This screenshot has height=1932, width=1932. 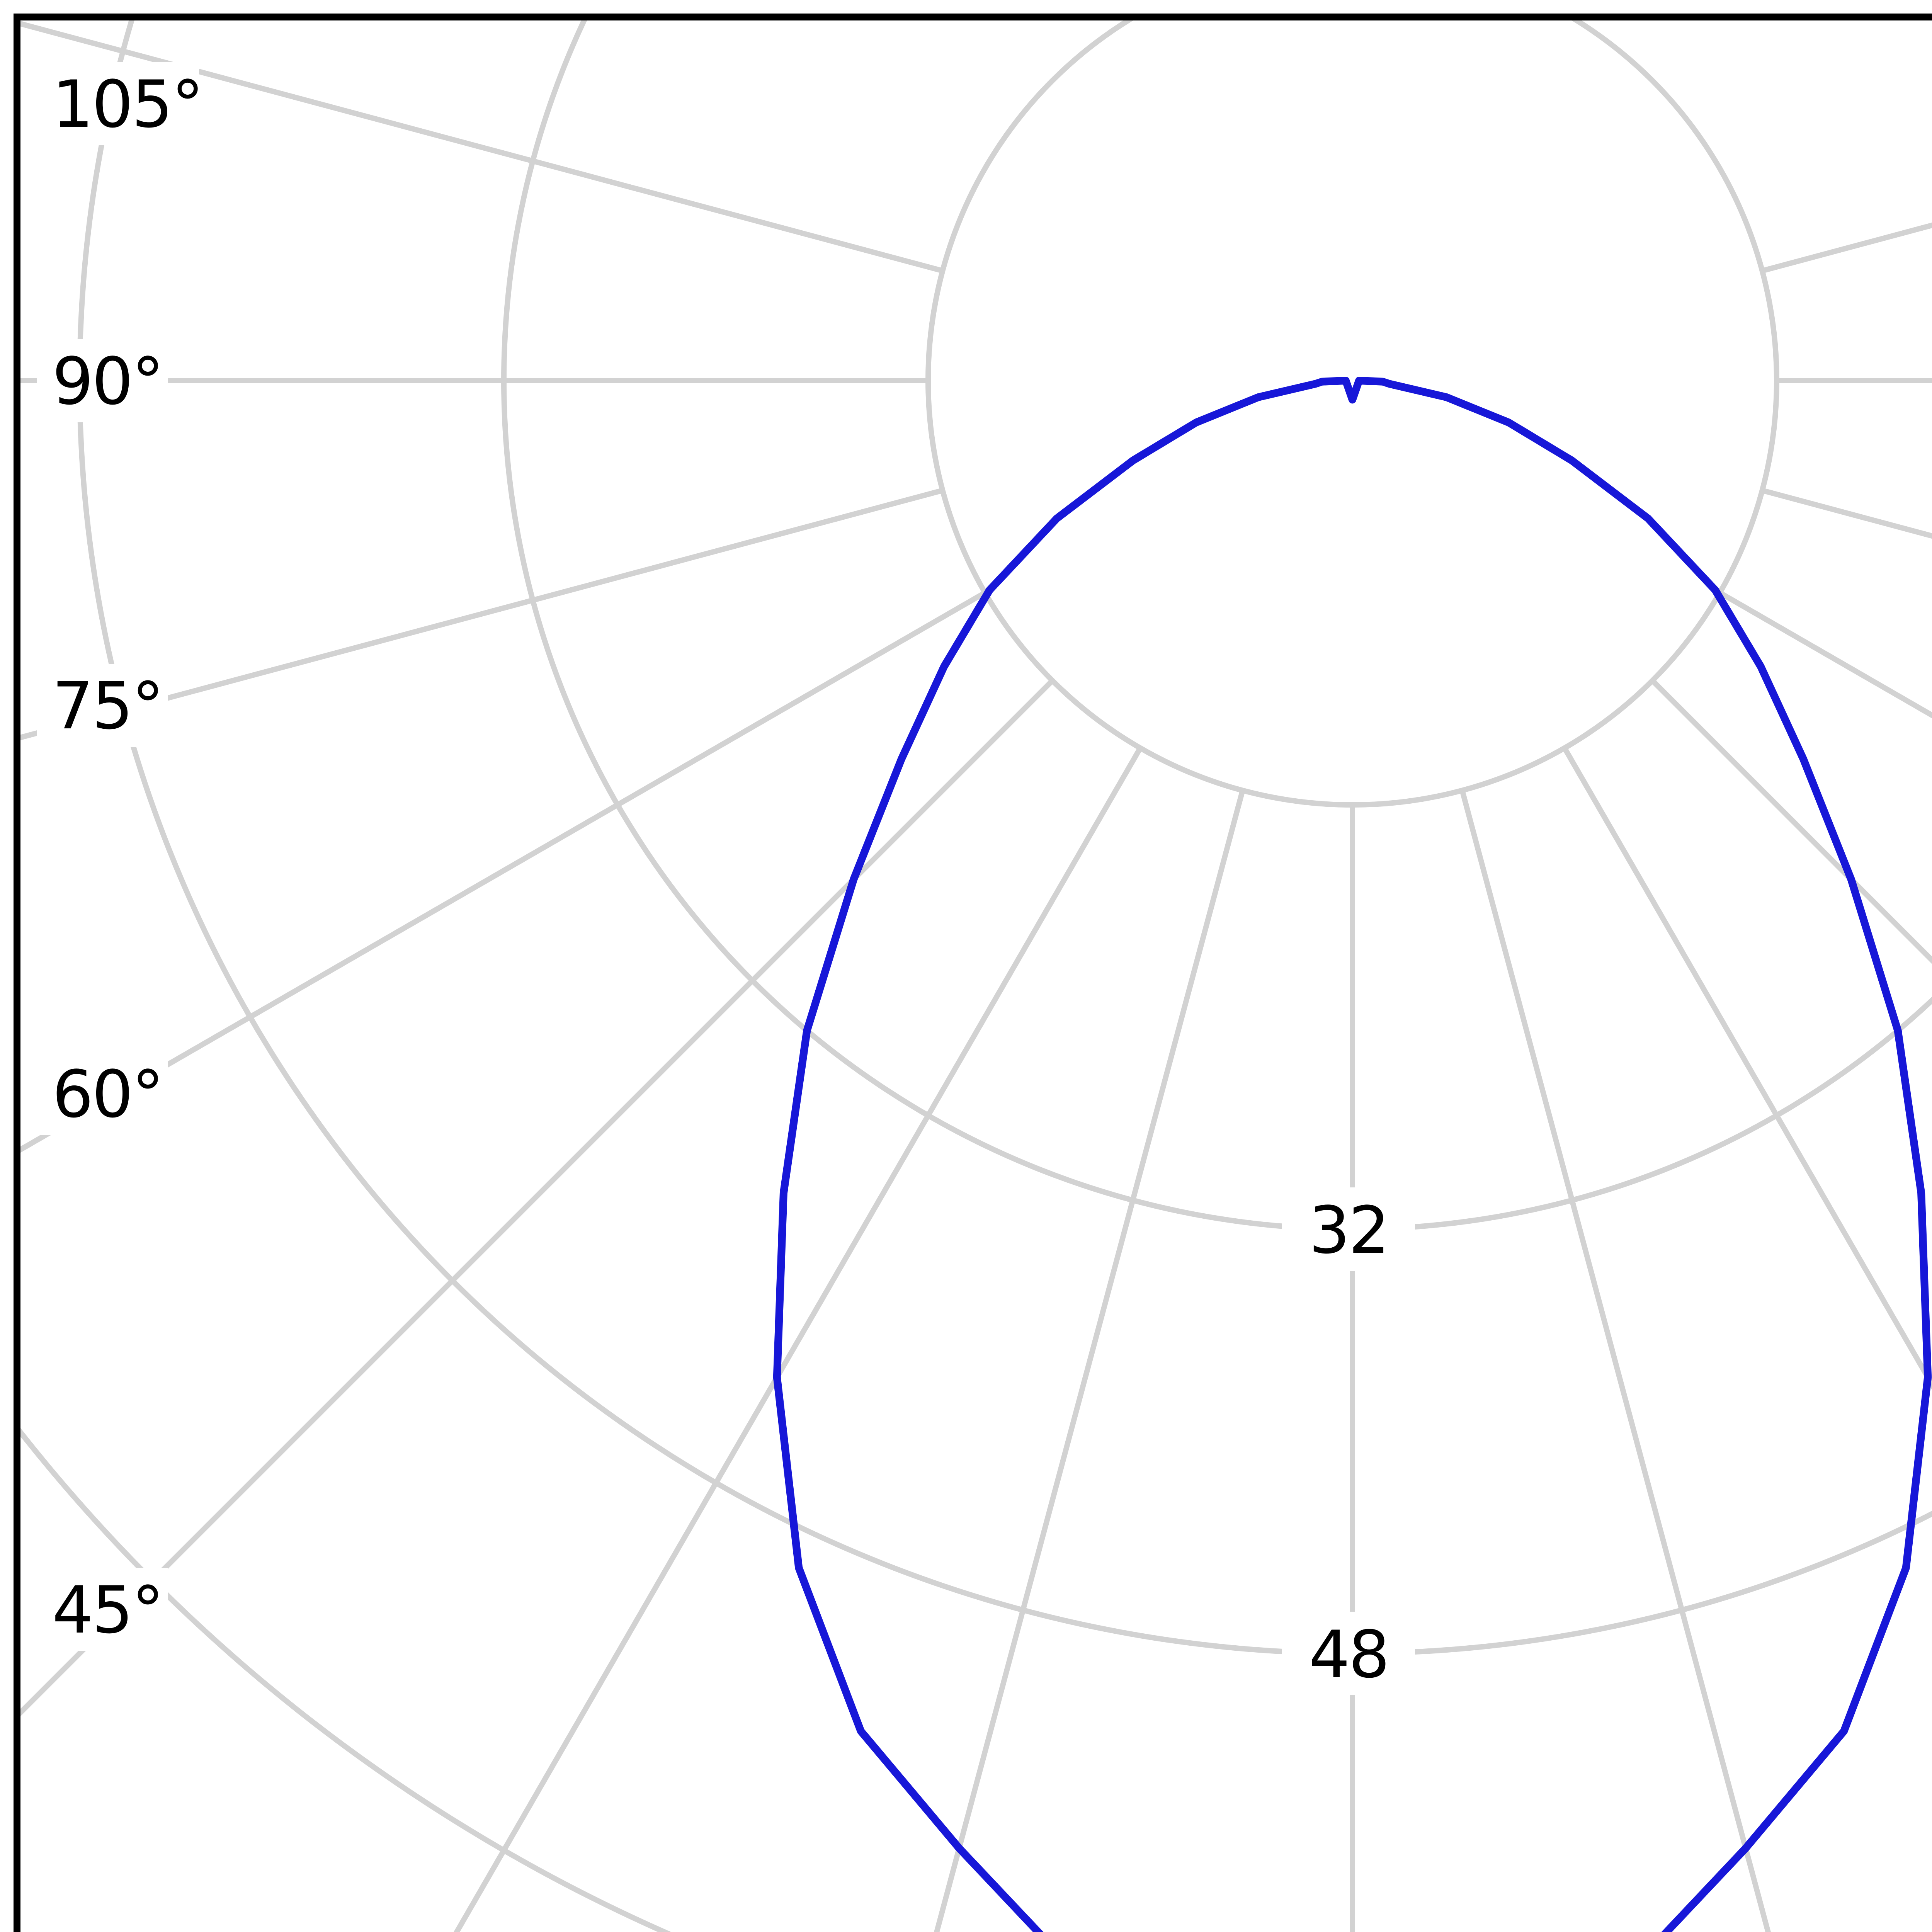 I want to click on angle-label-left-105: 105°, so click(x=127, y=104).